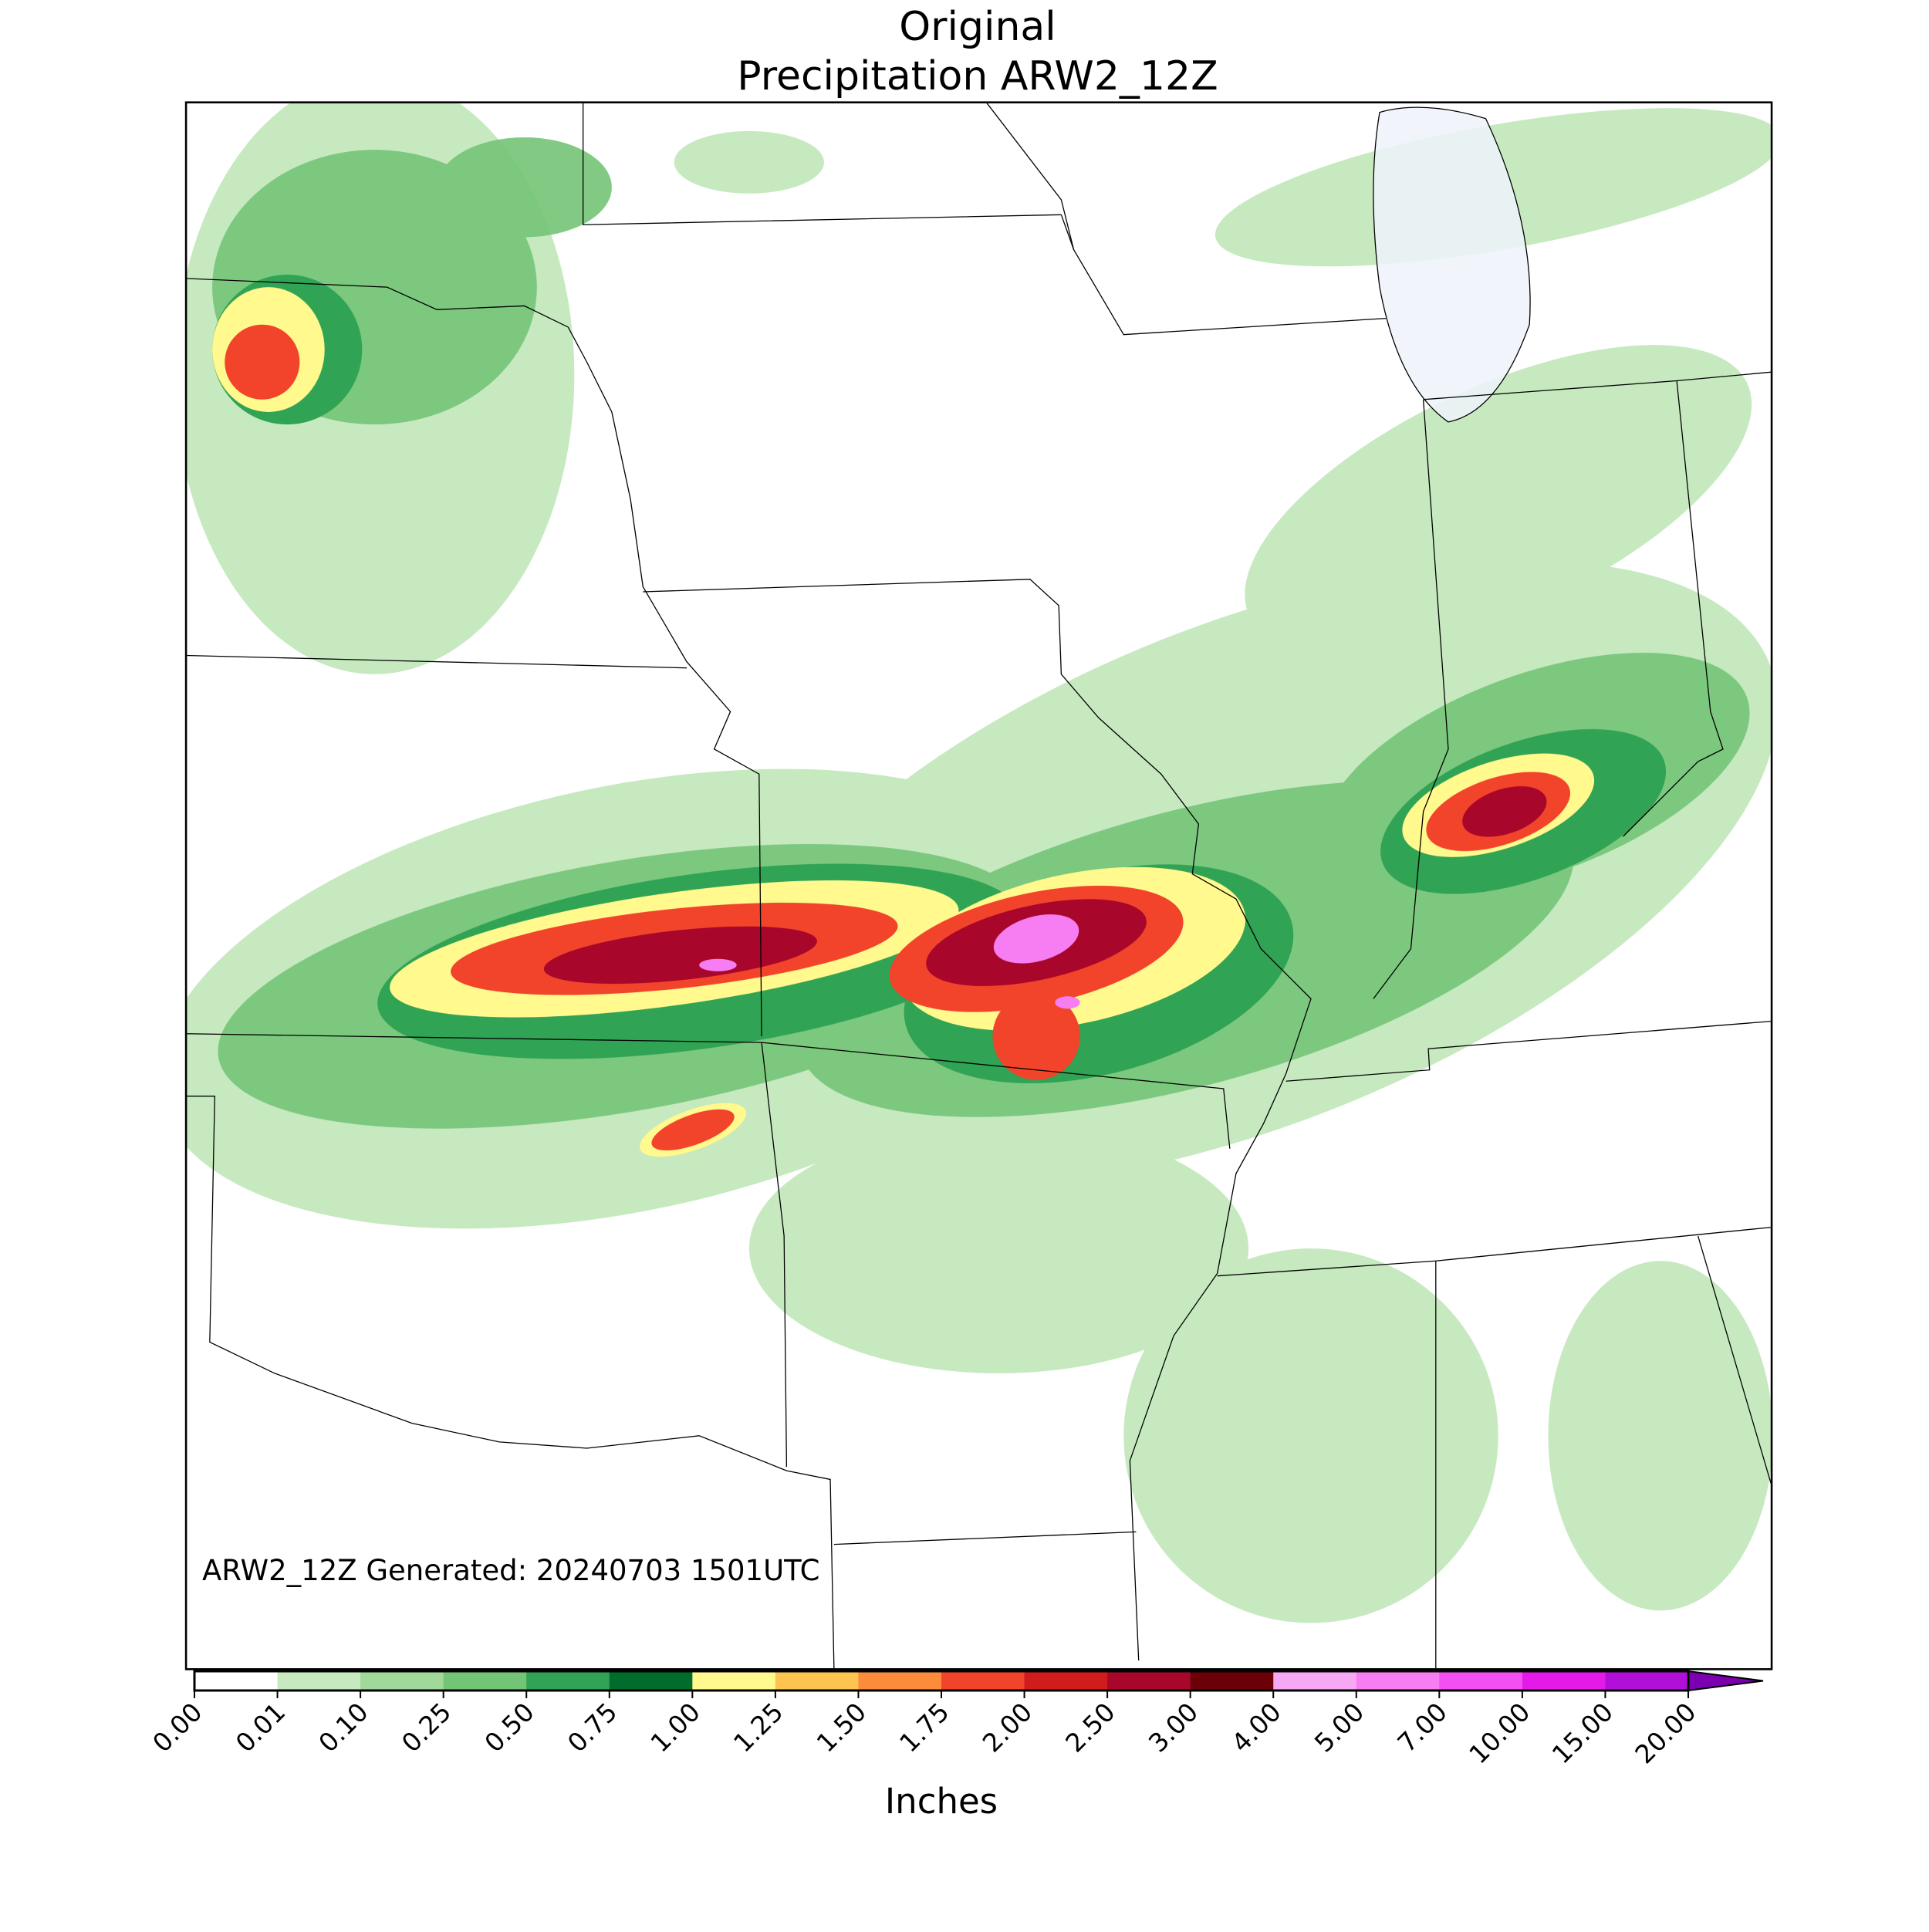 Image resolution: width=1929 pixels, height=1932 pixels. Describe the element at coordinates (758, 1727) in the screenshot. I see `colorbar-tick-label: 1.25` at that location.